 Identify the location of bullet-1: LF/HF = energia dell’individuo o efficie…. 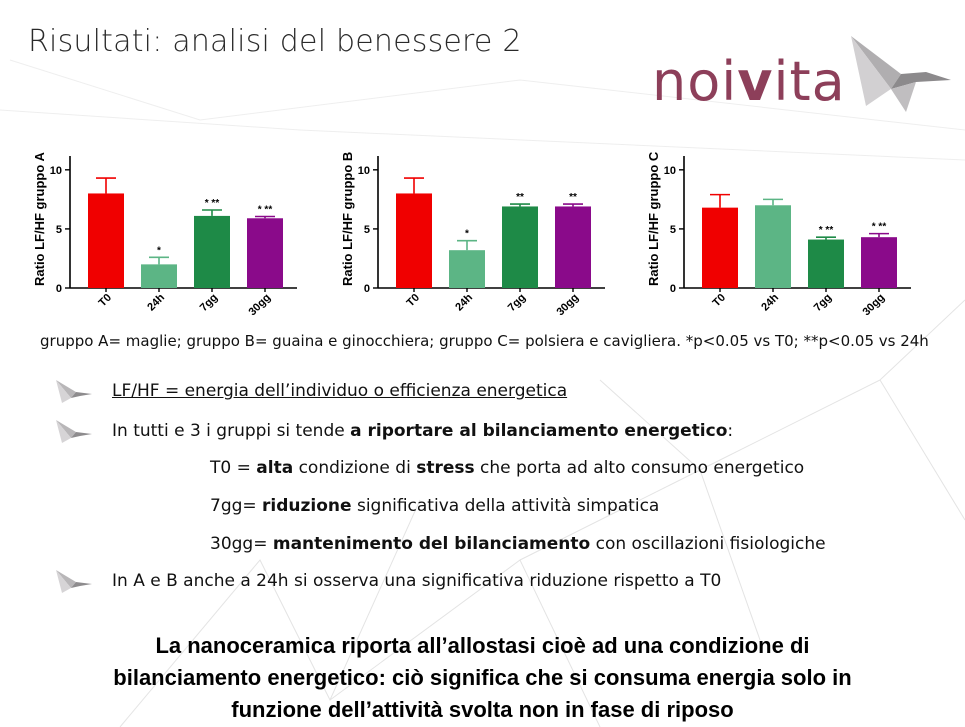
(310, 391).